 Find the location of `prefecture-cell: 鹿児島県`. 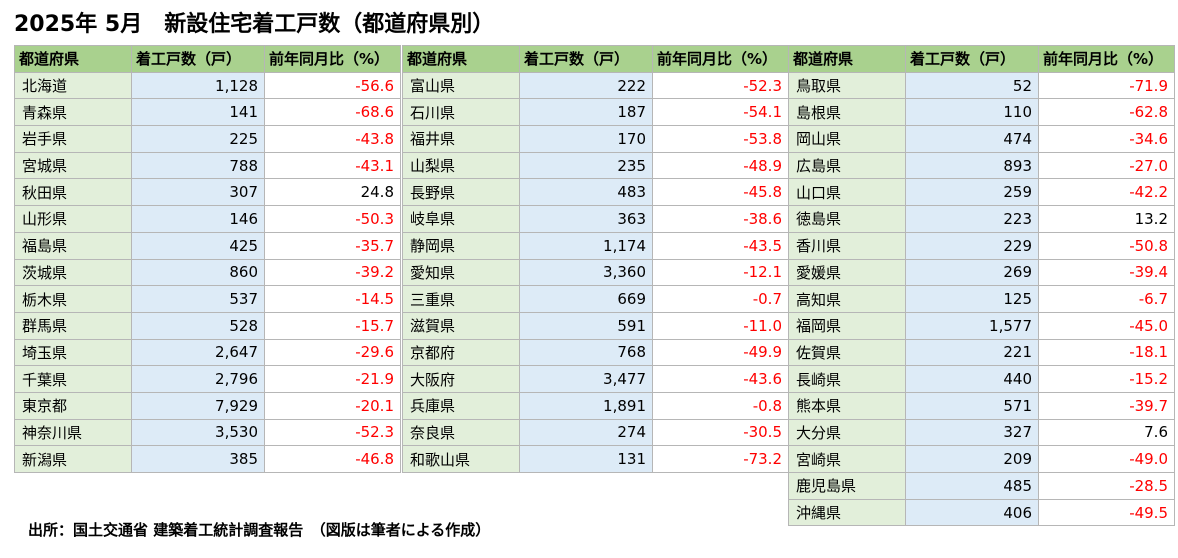

prefecture-cell: 鹿児島県 is located at coordinates (847, 486).